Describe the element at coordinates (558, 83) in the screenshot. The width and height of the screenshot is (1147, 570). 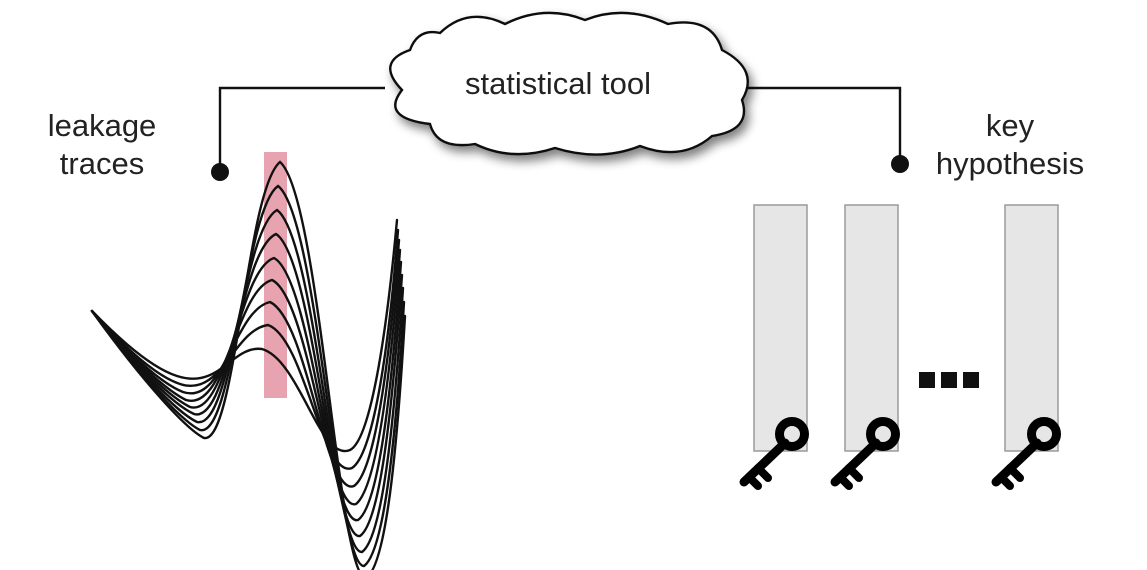
I see `statistical-tool-label: statistical tool` at that location.